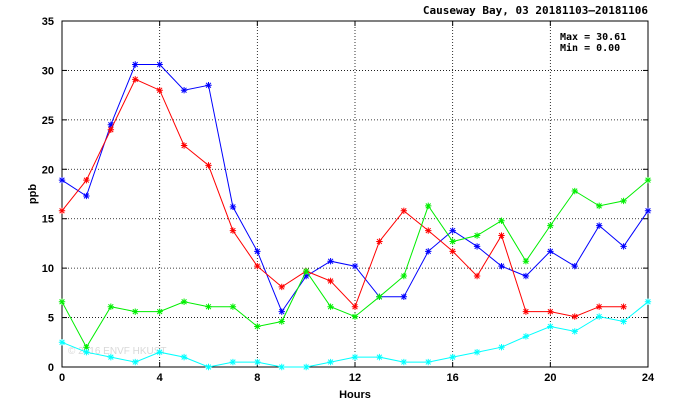 This screenshot has height=409, width=674. I want to click on chart-title: Causeway Bay, 03 20181103–20181106, so click(536, 10).